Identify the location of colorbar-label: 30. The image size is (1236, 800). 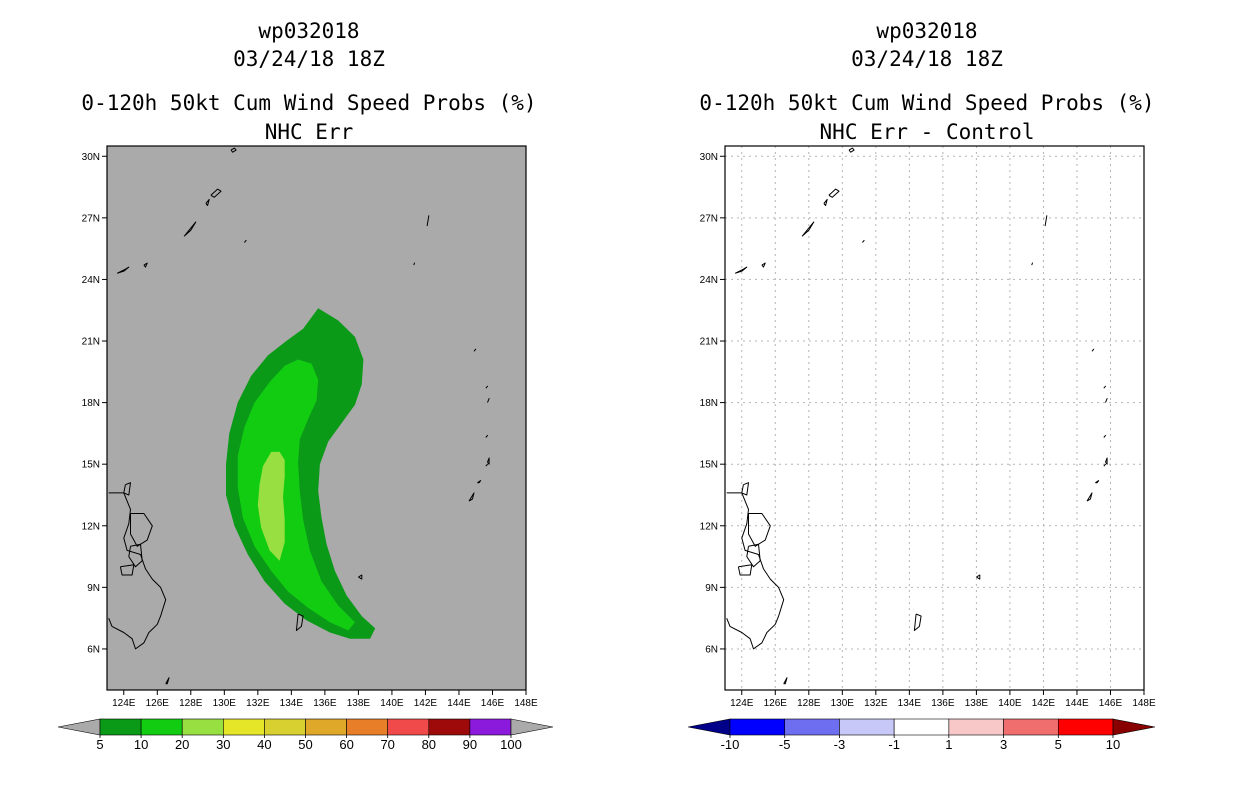
(223, 744).